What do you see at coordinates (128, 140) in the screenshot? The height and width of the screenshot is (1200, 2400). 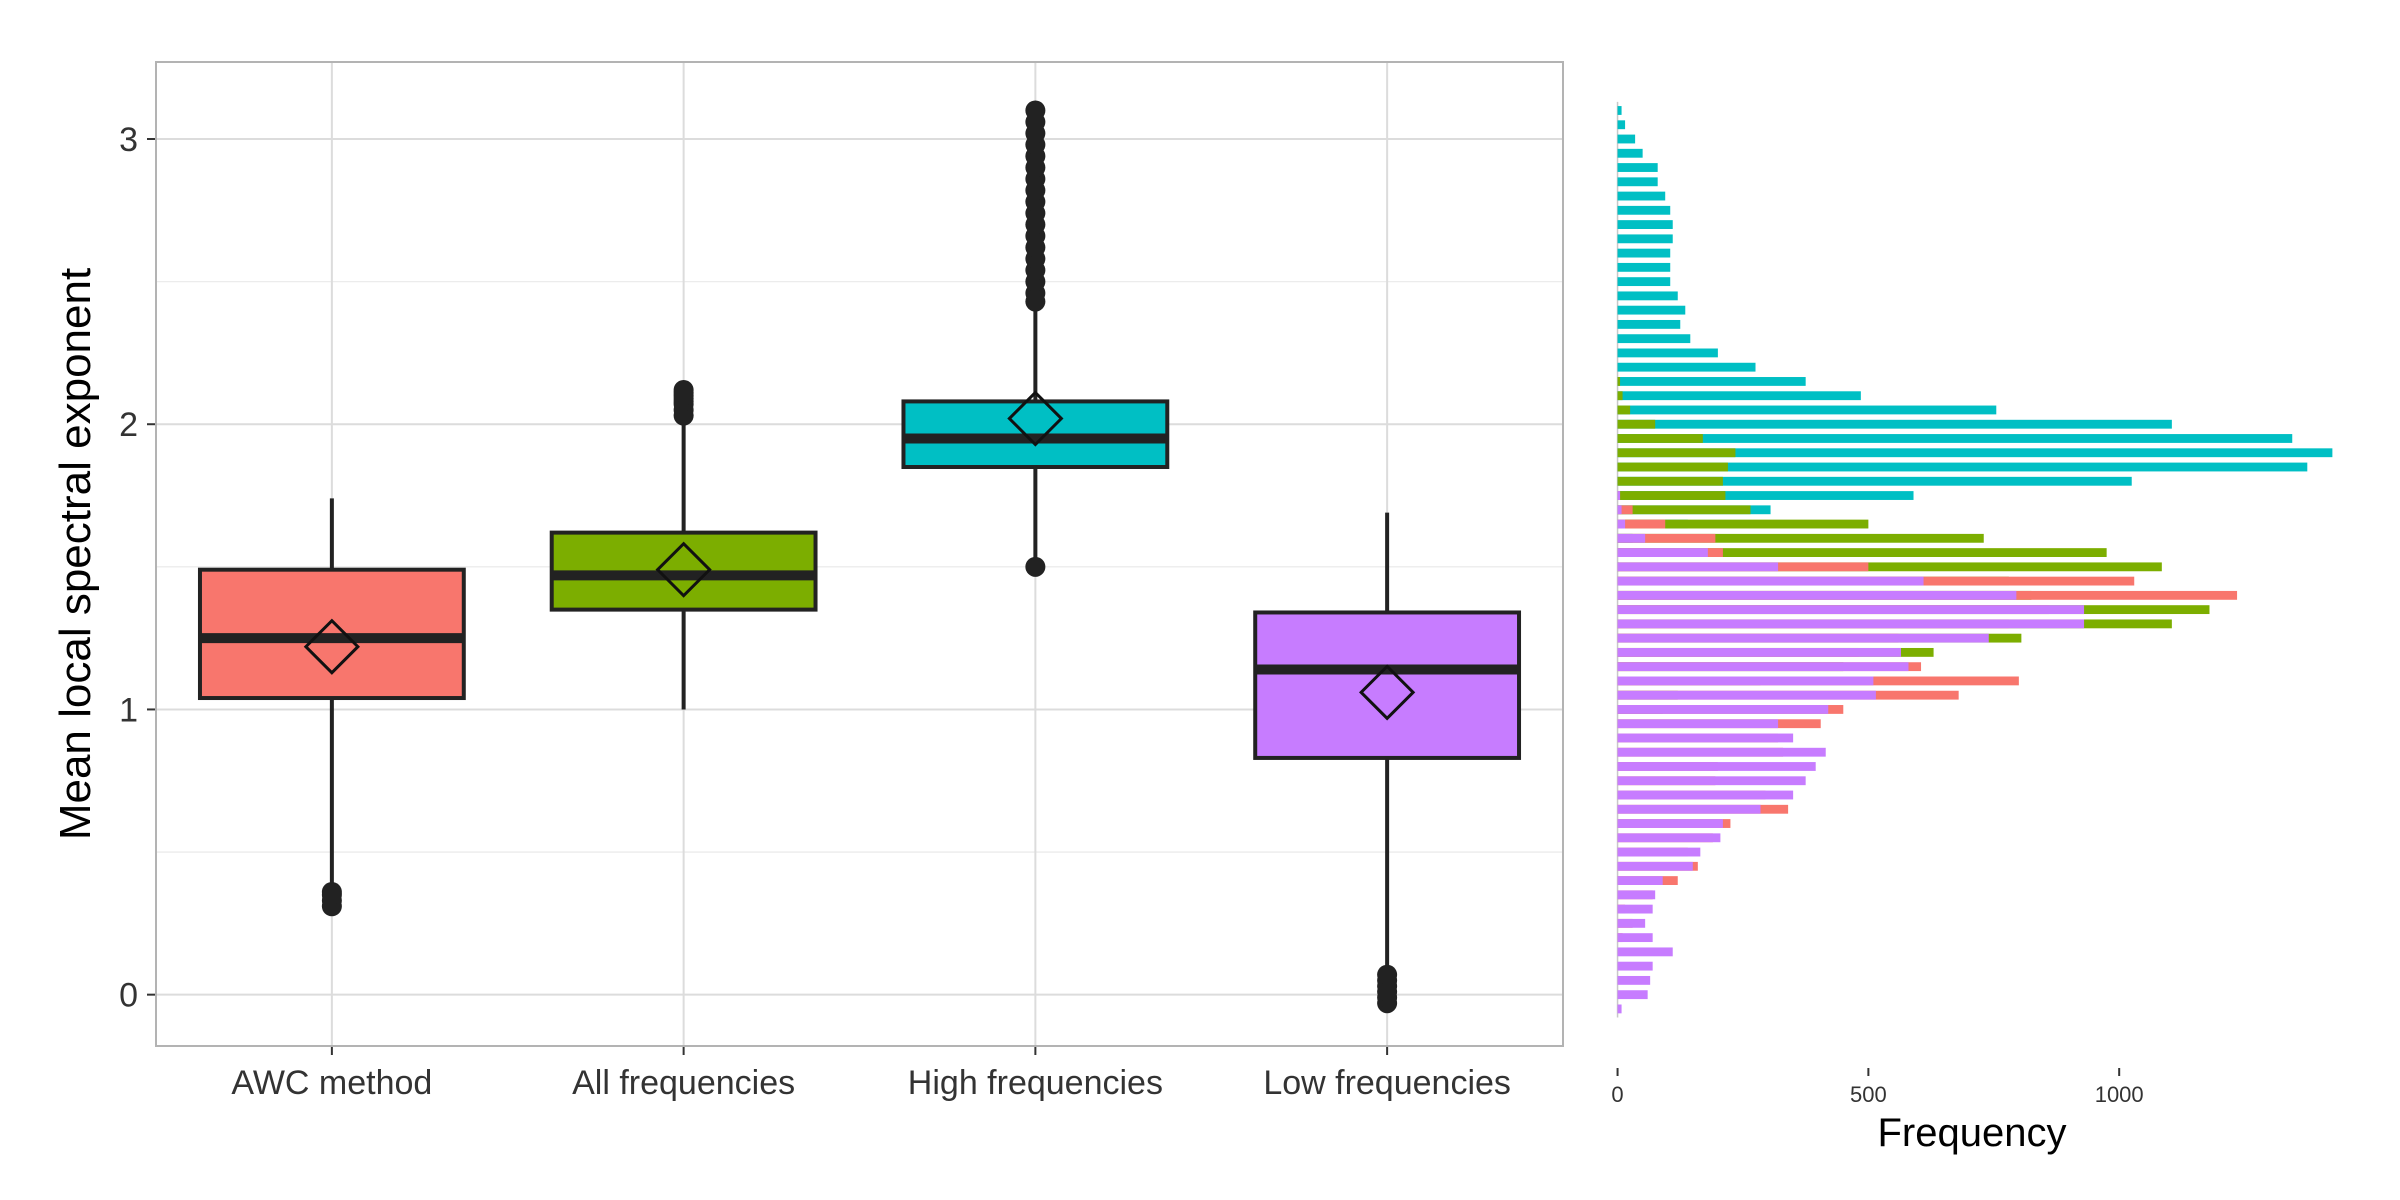 I see `y-tick-label: 3` at bounding box center [128, 140].